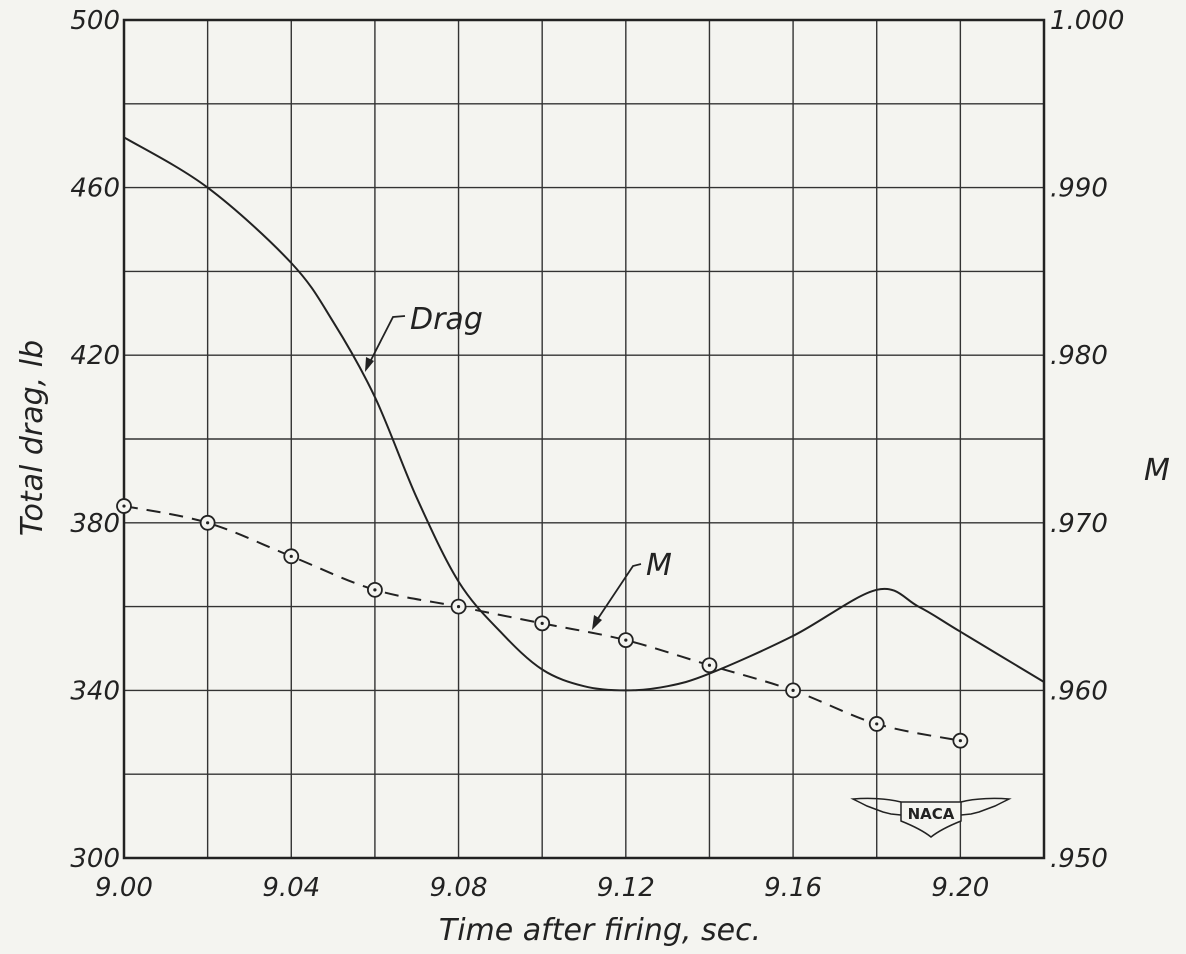  Describe the element at coordinates (291, 888) in the screenshot. I see `x-tick-label: 9.04` at that location.